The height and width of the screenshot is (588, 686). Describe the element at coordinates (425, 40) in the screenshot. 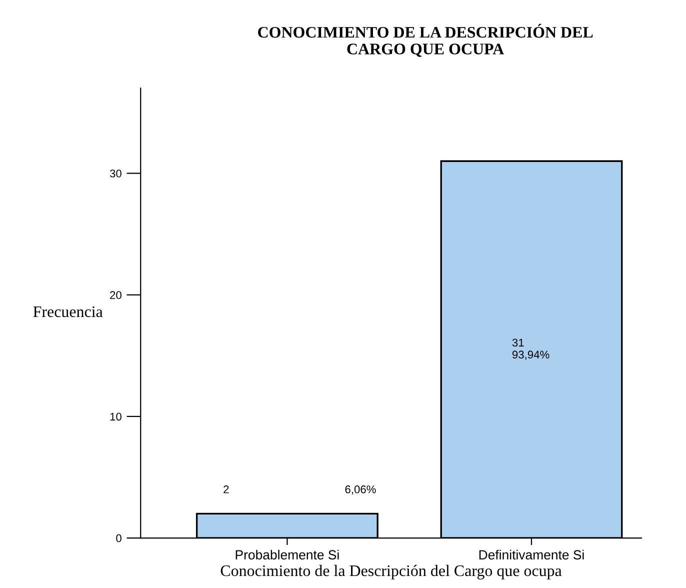

I see `chart-title: CONOCIMIENTO DE LA DESCRIPCIÓN DEL CARGO QUE OCUPA` at that location.